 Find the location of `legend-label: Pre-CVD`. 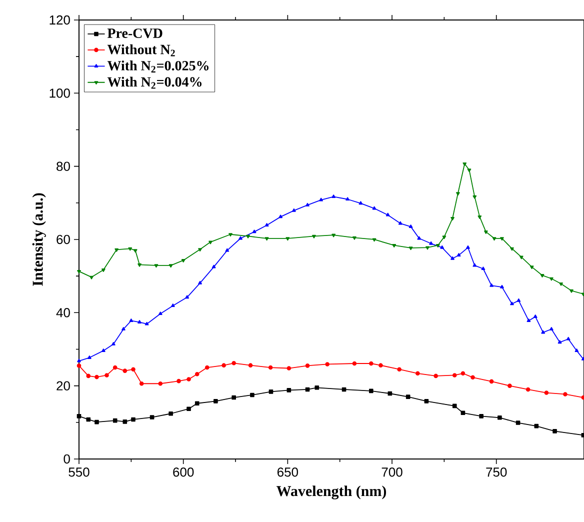

legend-label: Pre-CVD is located at coordinates (134, 33).